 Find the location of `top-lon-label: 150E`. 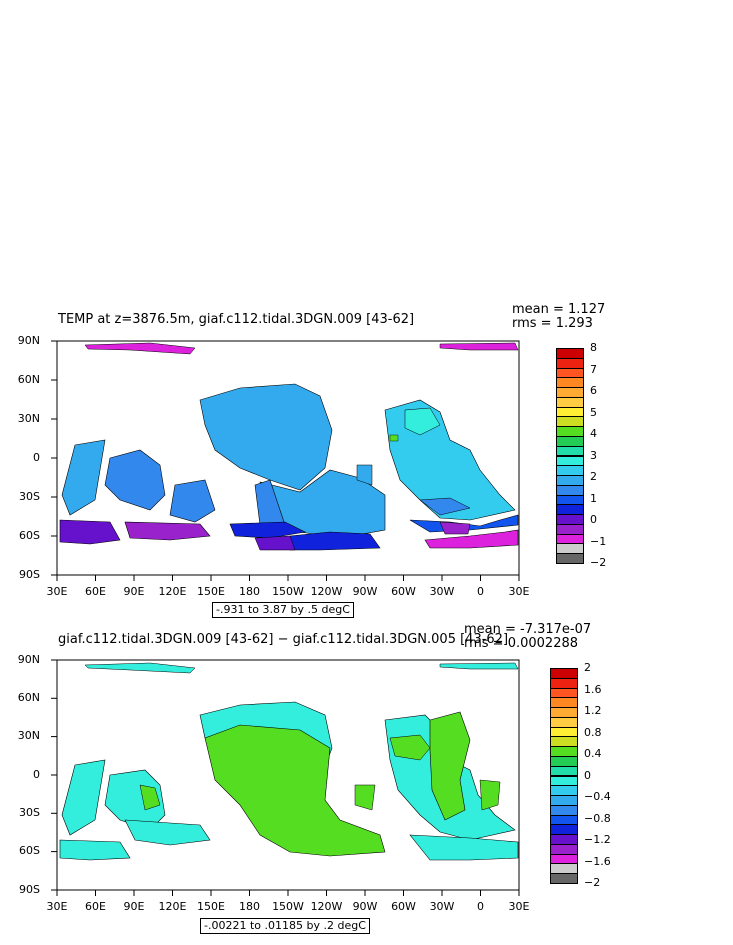

top-lon-label: 150E is located at coordinates (211, 591).